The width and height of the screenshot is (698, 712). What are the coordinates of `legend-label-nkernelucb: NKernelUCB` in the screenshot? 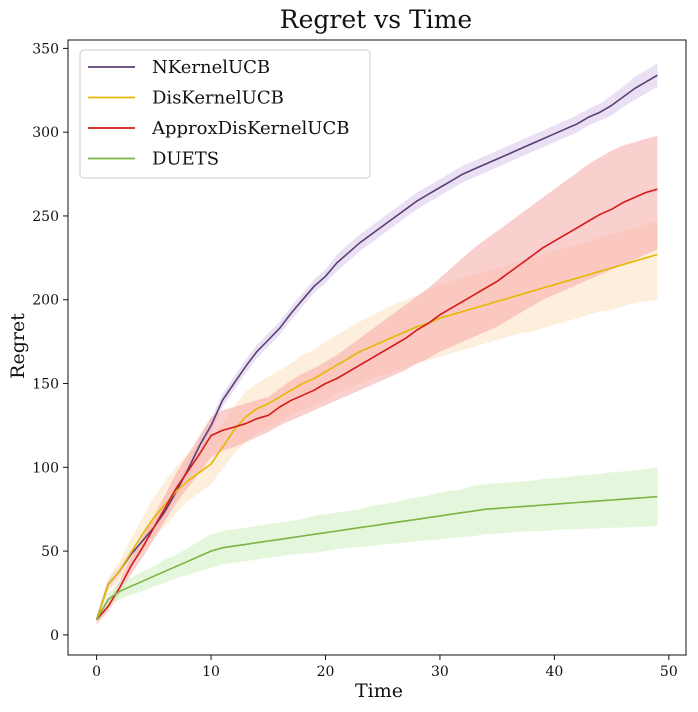 It's located at (211, 67).